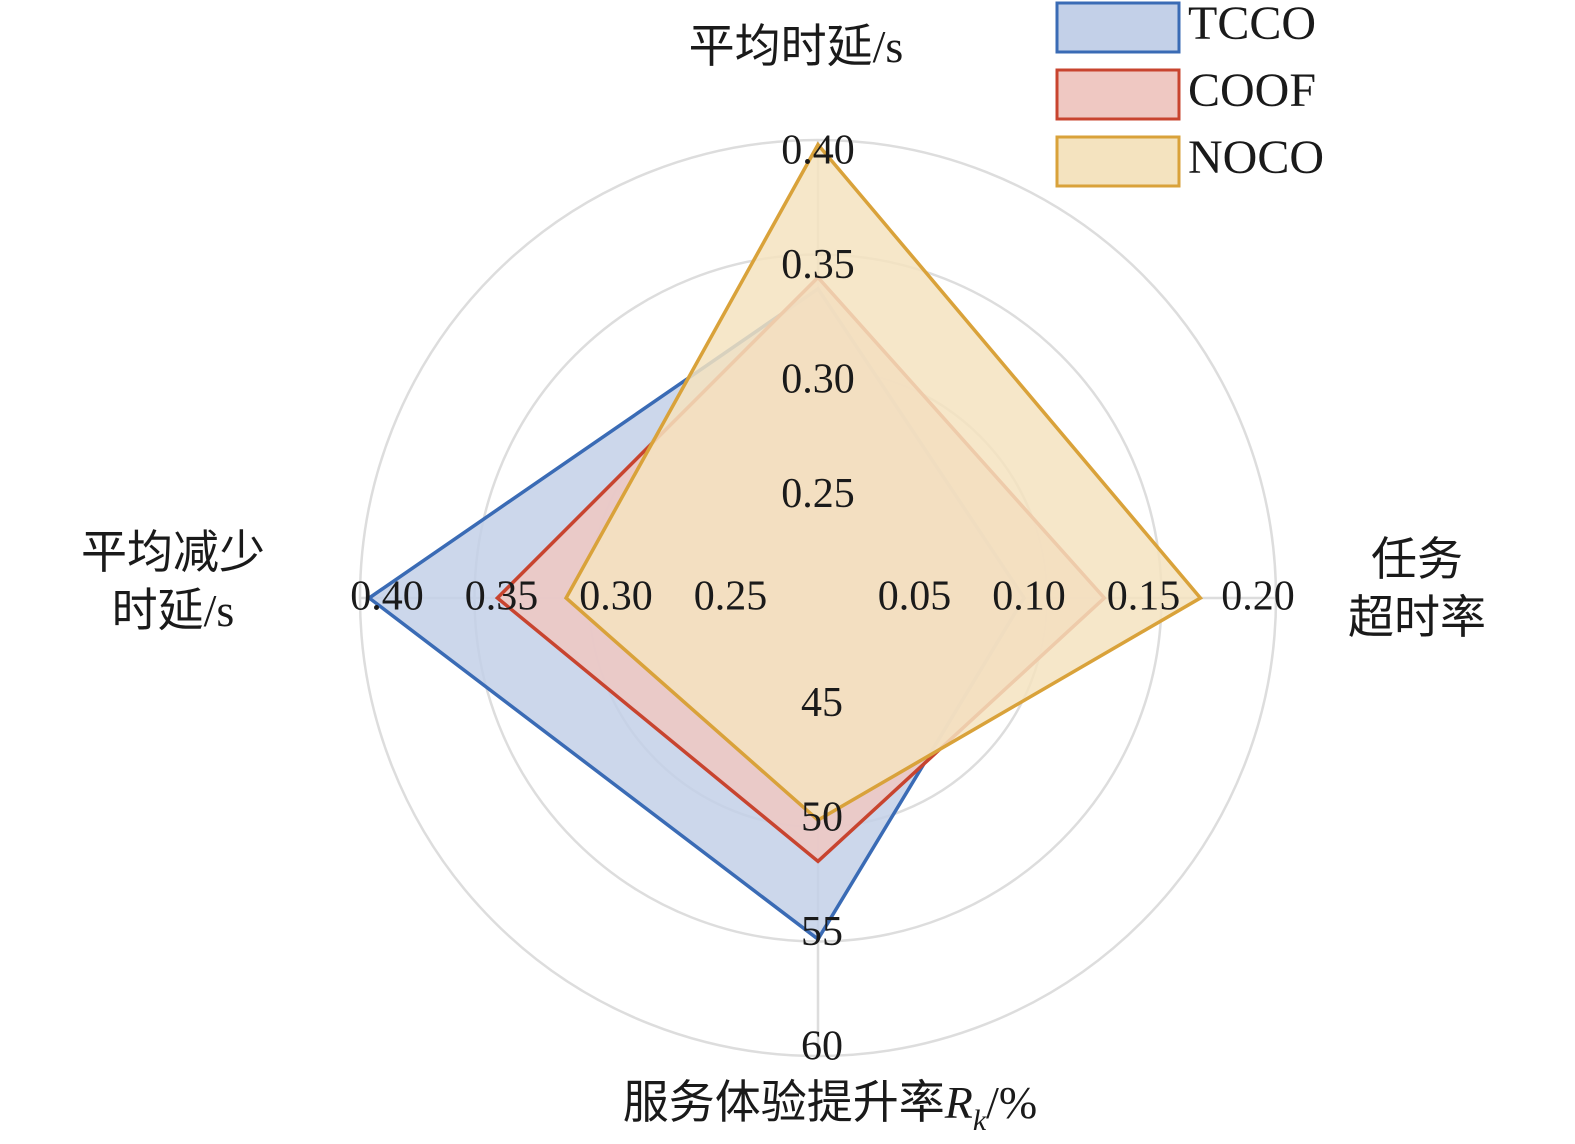 The width and height of the screenshot is (1575, 1144). Describe the element at coordinates (796, 46) in the screenshot. I see `axis-title-avg-delay: 平均时延/s` at that location.